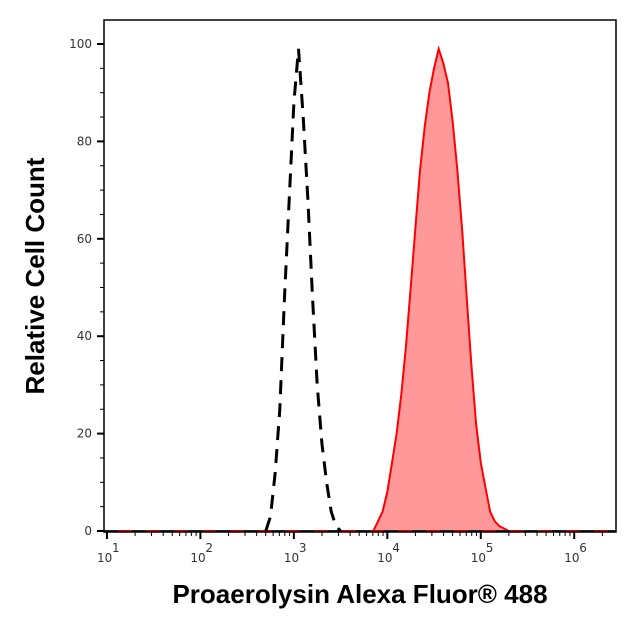 This screenshot has height=631, width=636. I want to click on x-tick-exponent: 2, so click(209, 548).